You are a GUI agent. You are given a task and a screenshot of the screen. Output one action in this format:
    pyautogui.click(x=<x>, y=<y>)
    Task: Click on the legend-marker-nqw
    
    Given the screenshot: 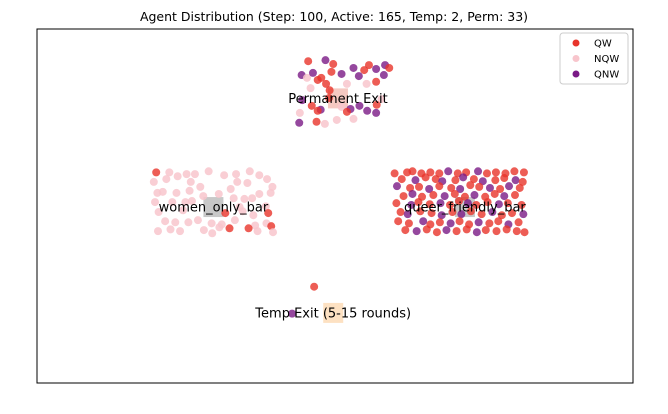 What is the action you would take?
    pyautogui.click(x=576, y=58)
    